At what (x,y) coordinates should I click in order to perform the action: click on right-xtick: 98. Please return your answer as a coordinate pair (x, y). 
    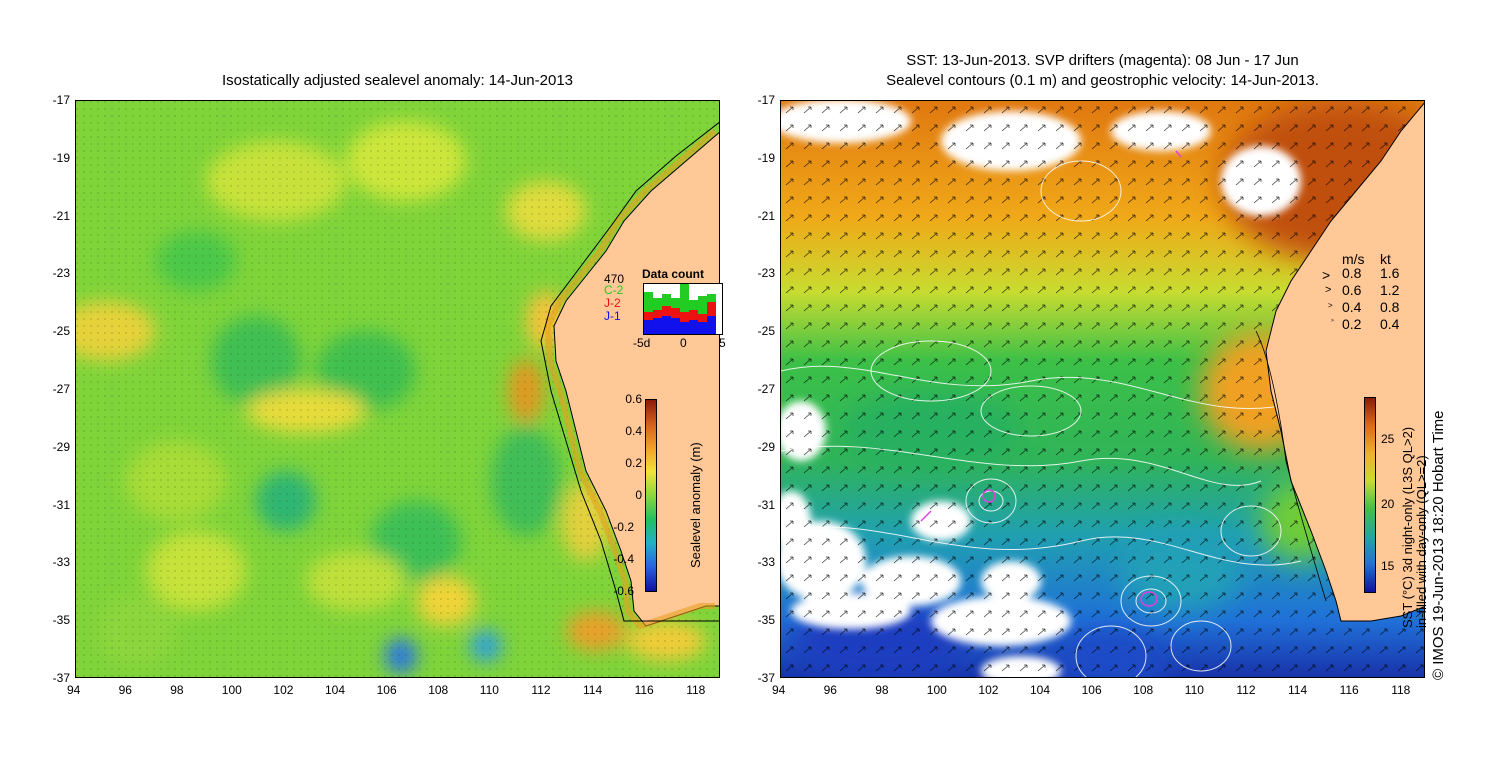
    Looking at the image, I should click on (882, 690).